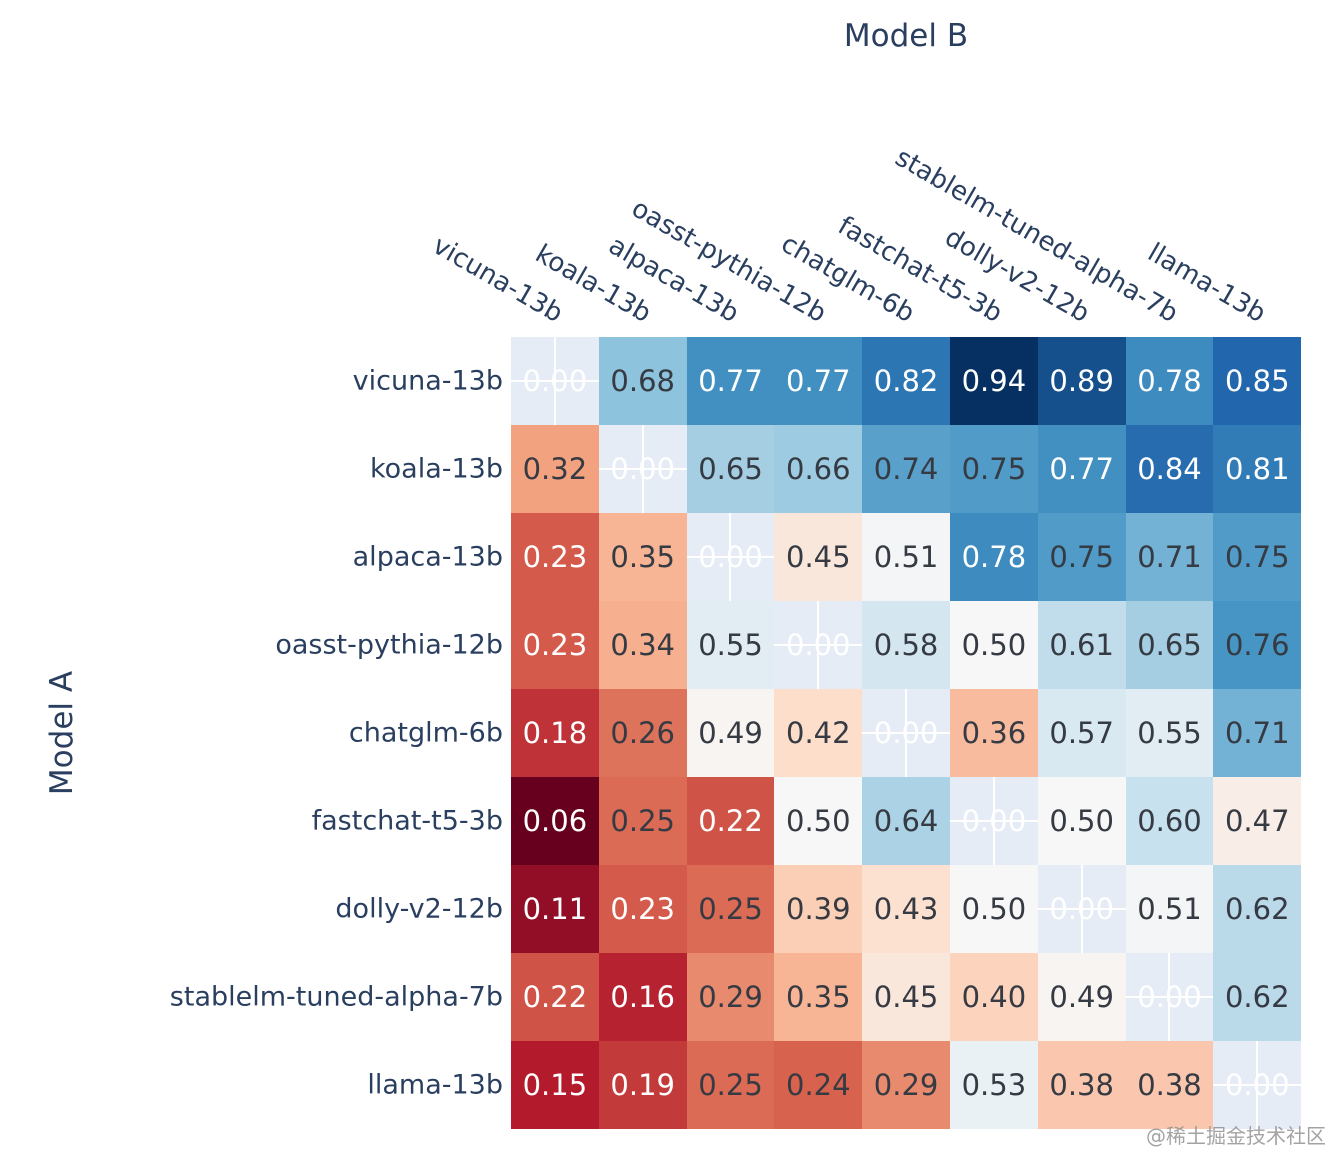 Image resolution: width=1334 pixels, height=1152 pixels. Describe the element at coordinates (555, 821) in the screenshot. I see `heatmap-cell: 0.06` at that location.